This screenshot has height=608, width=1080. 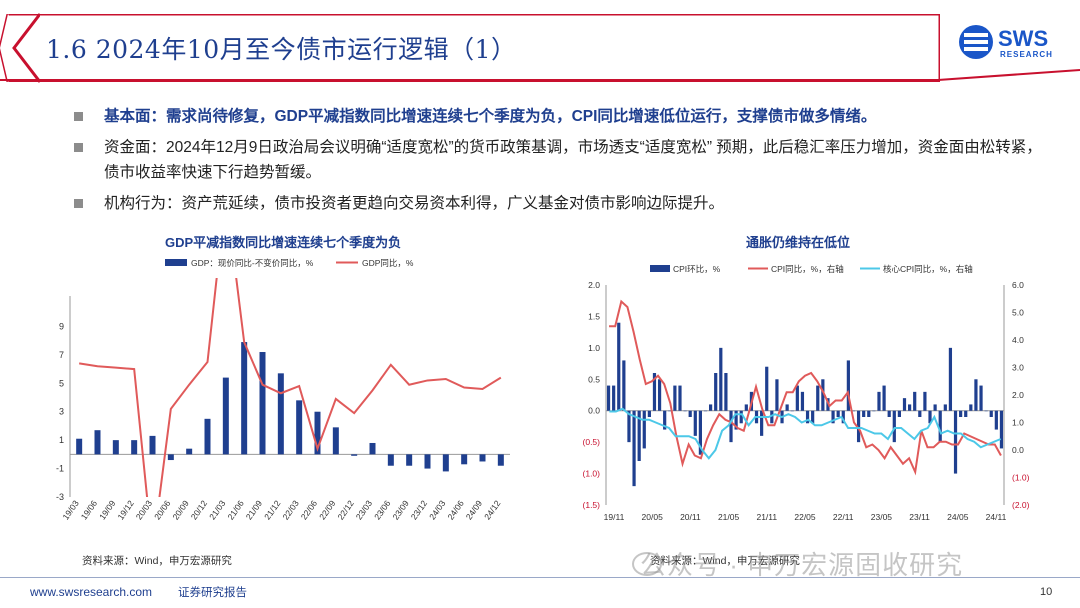 What do you see at coordinates (144, 509) in the screenshot?
I see `chart1-x-tick: 20/03` at bounding box center [144, 509].